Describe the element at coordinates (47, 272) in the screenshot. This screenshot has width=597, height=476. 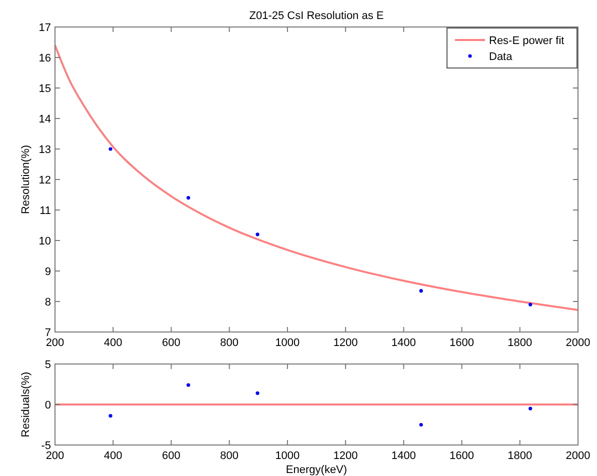
I see `y-tick-label: 9` at that location.